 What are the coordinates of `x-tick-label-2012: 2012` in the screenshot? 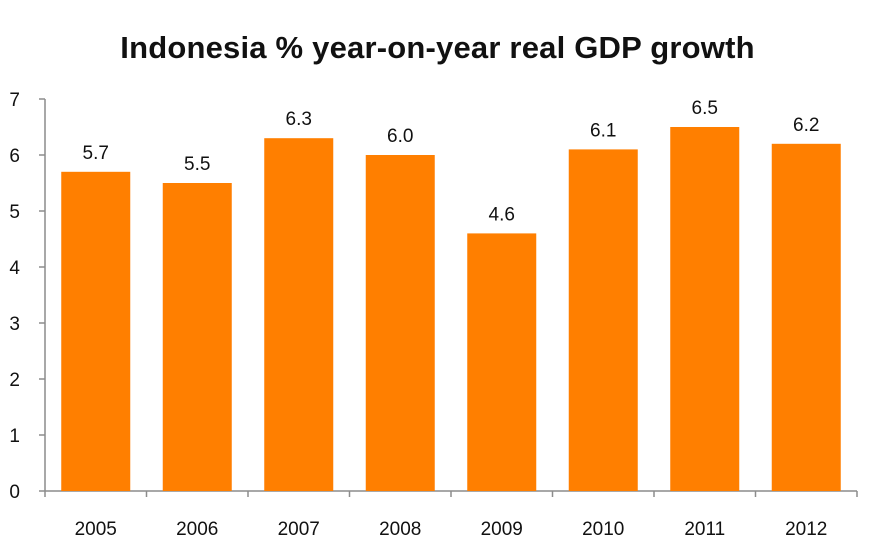 It's located at (806, 529).